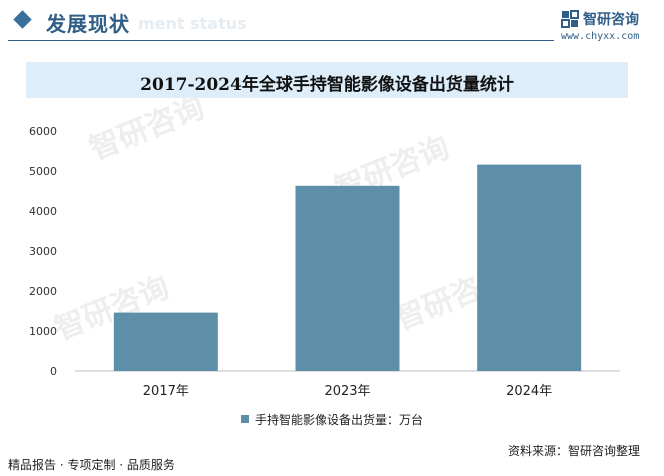 Image resolution: width=664 pixels, height=476 pixels. I want to click on section-subtitle: ment status, so click(192, 23).